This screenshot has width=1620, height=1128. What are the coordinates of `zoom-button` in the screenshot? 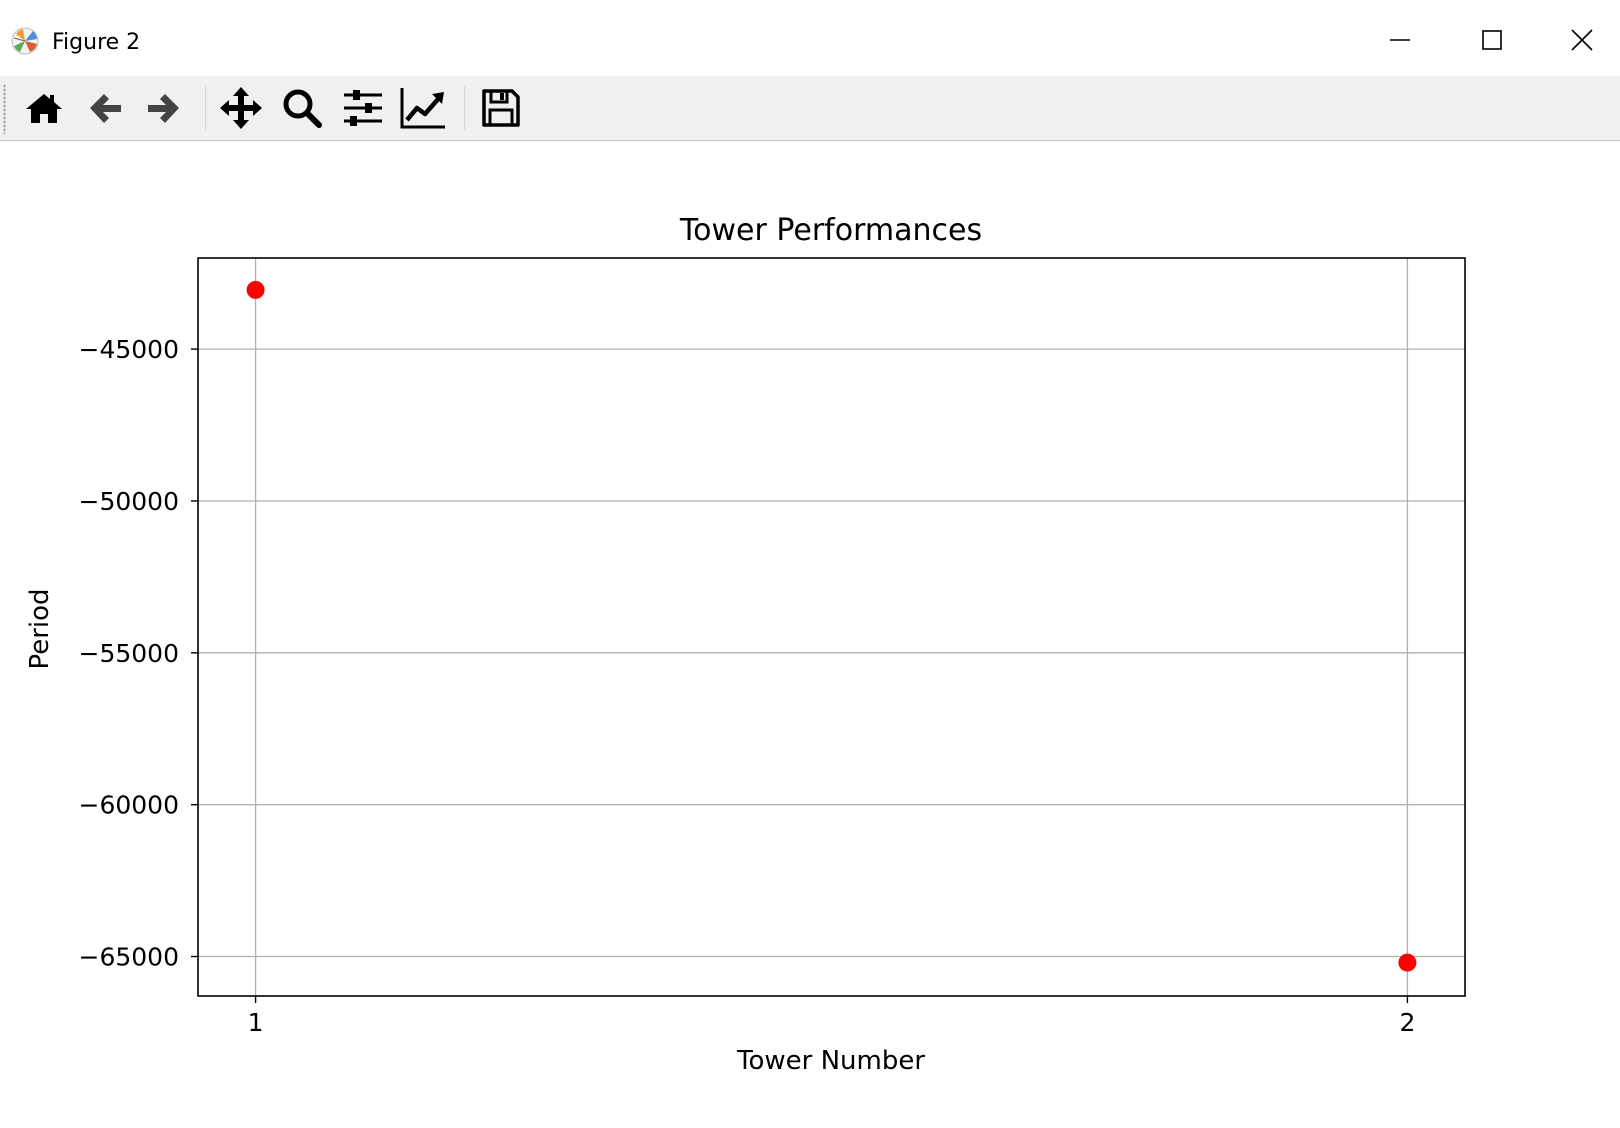 It's located at (302, 108).